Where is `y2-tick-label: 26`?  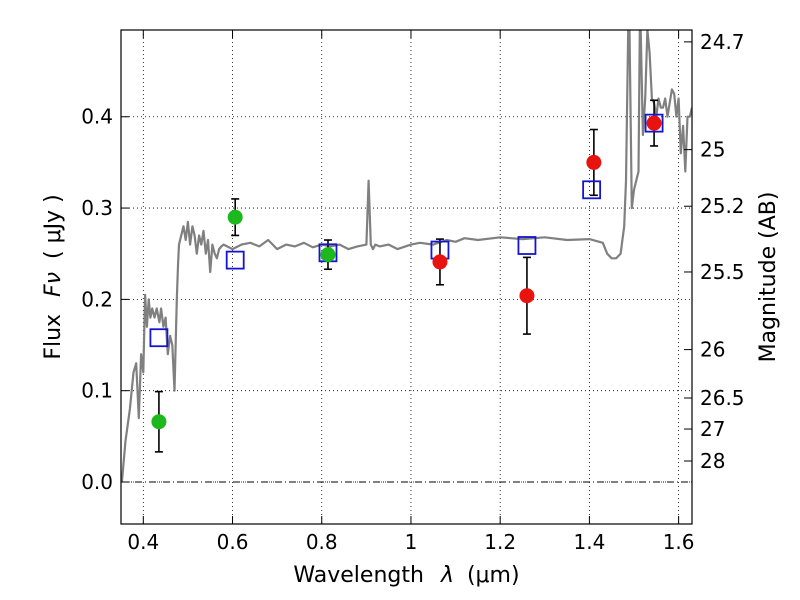 y2-tick-label: 26 is located at coordinates (712, 350).